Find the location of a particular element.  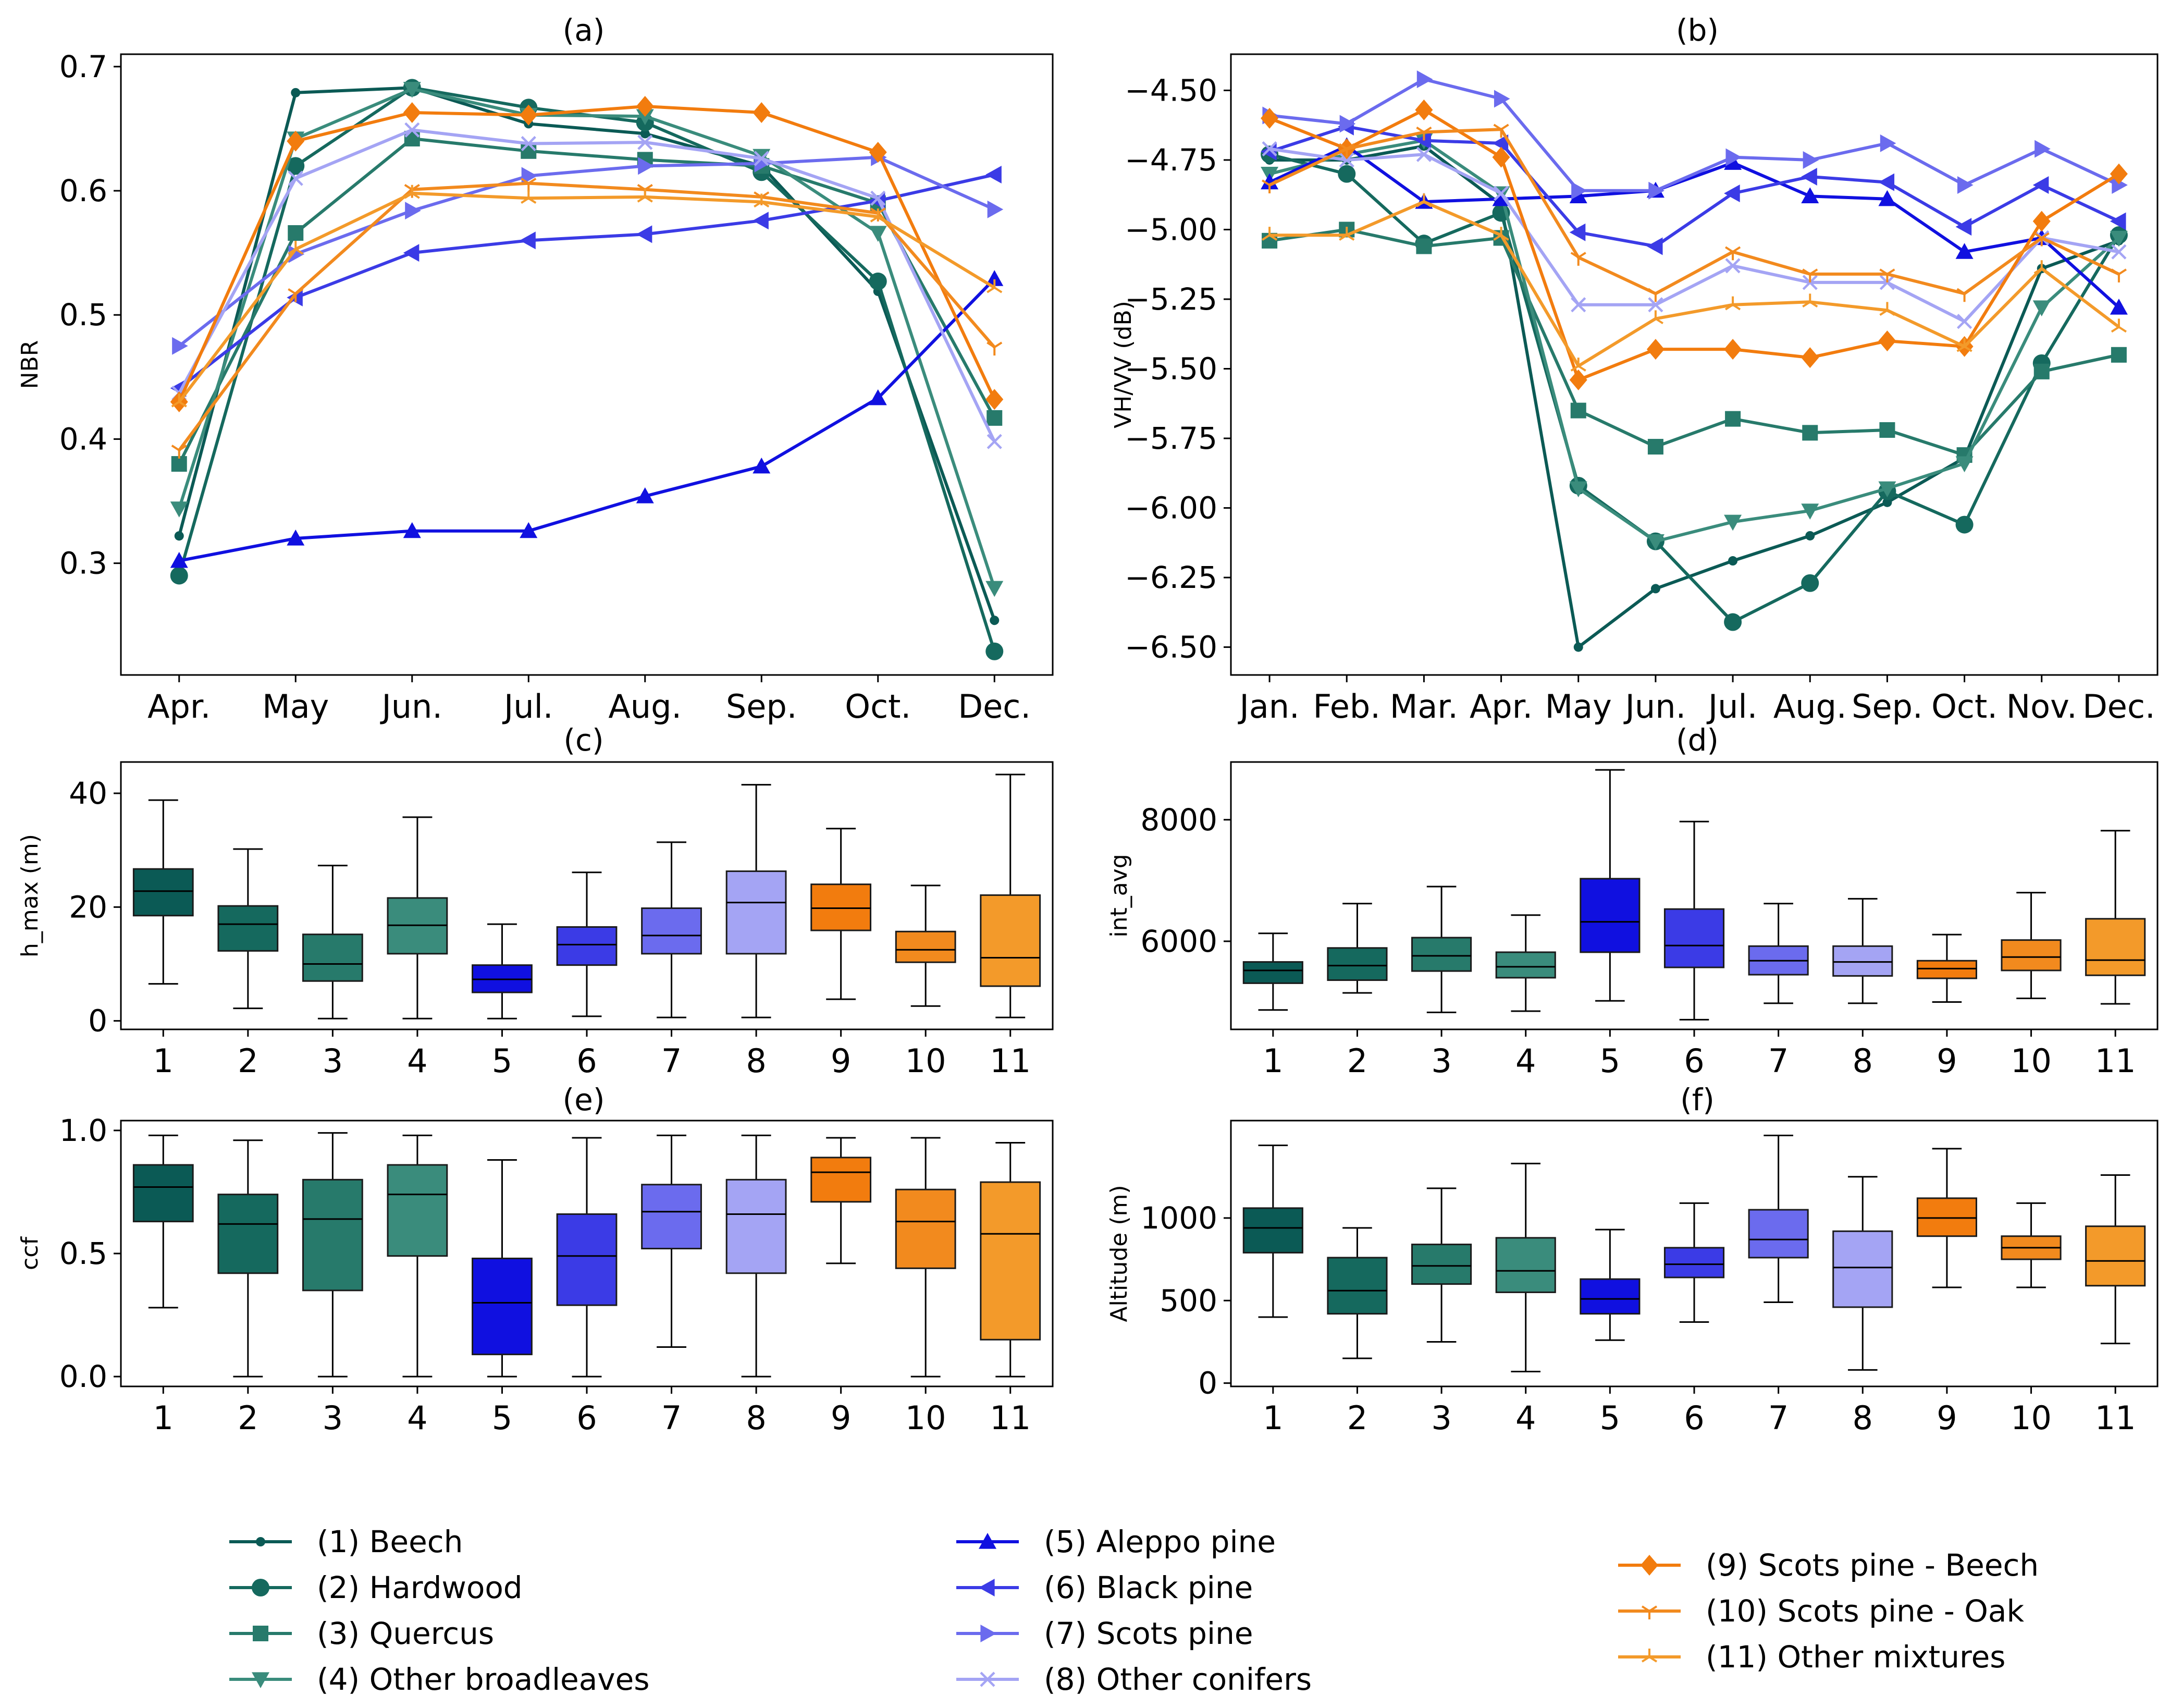

y-tick-label: 8000 is located at coordinates (1178, 820).